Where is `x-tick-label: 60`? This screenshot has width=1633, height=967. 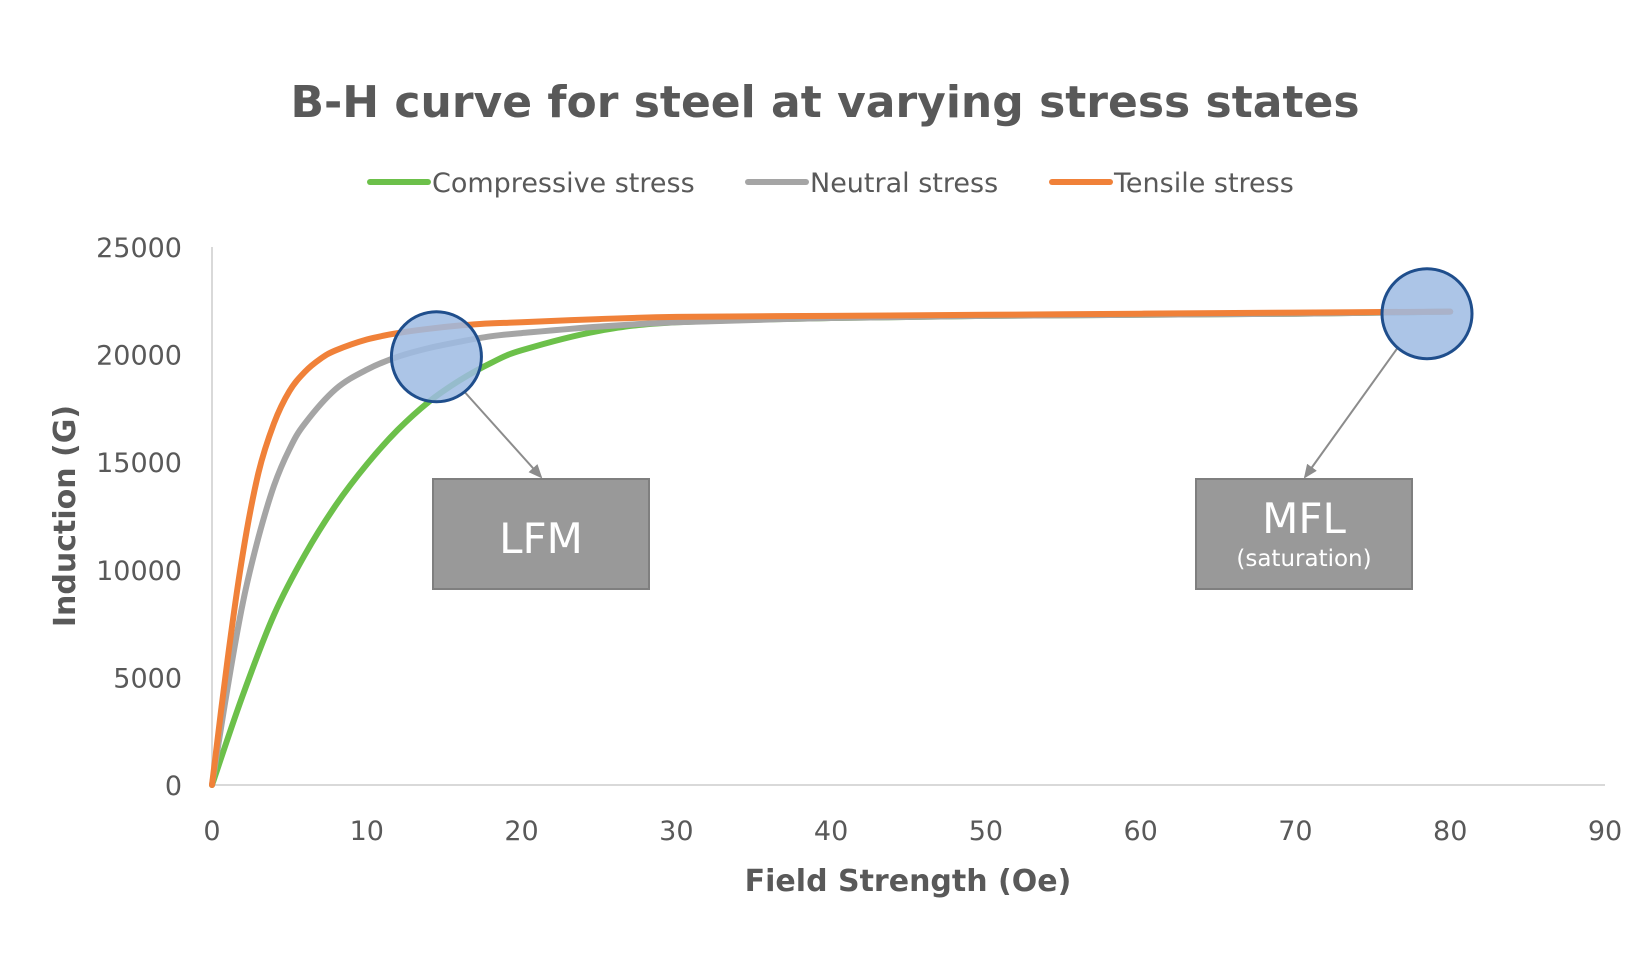
x-tick-label: 60 is located at coordinates (1140, 831).